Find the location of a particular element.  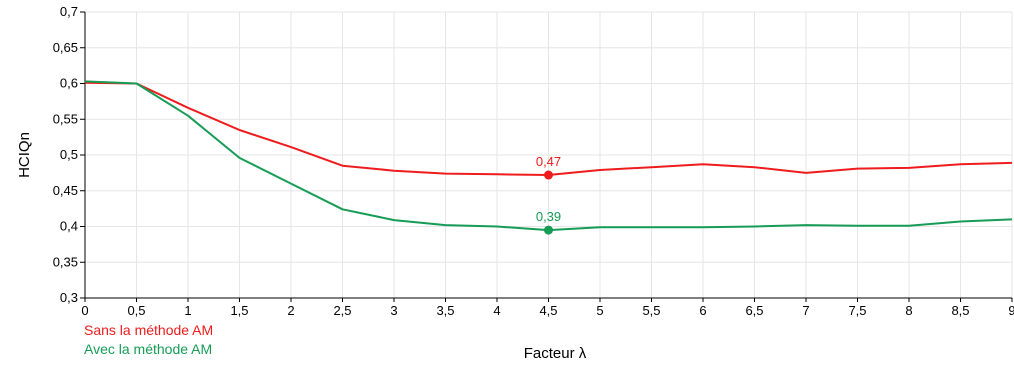

x-tick-label: 6,5 is located at coordinates (754, 310).